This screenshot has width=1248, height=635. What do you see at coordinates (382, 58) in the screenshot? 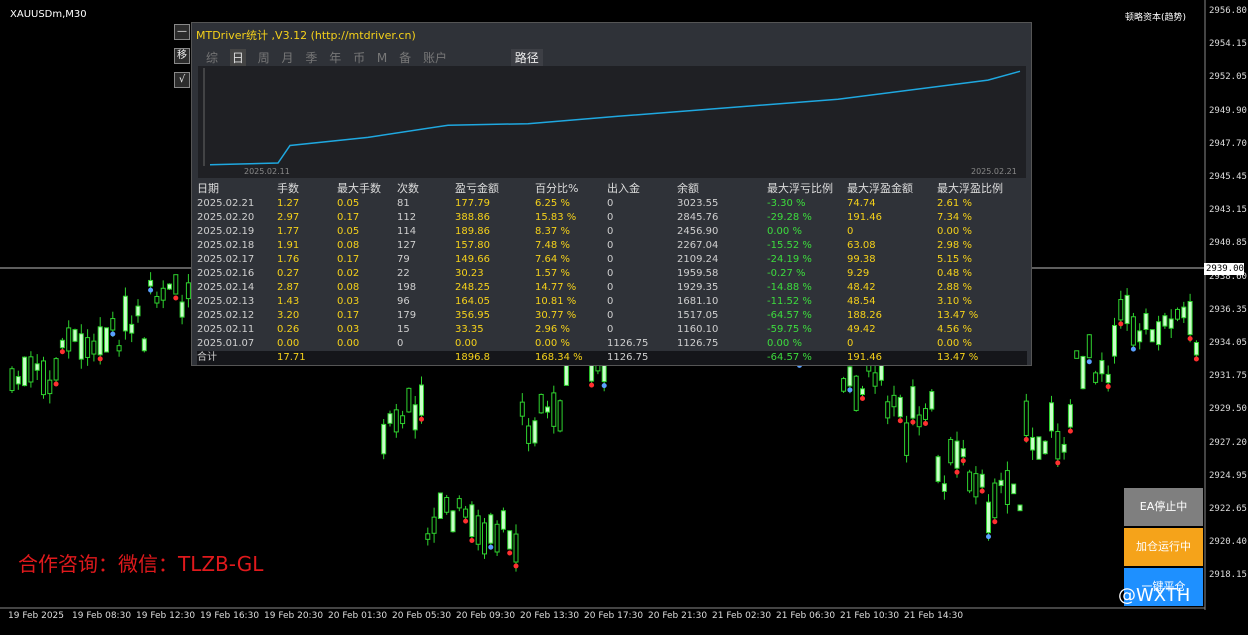
I see `tab-m: M` at bounding box center [382, 58].